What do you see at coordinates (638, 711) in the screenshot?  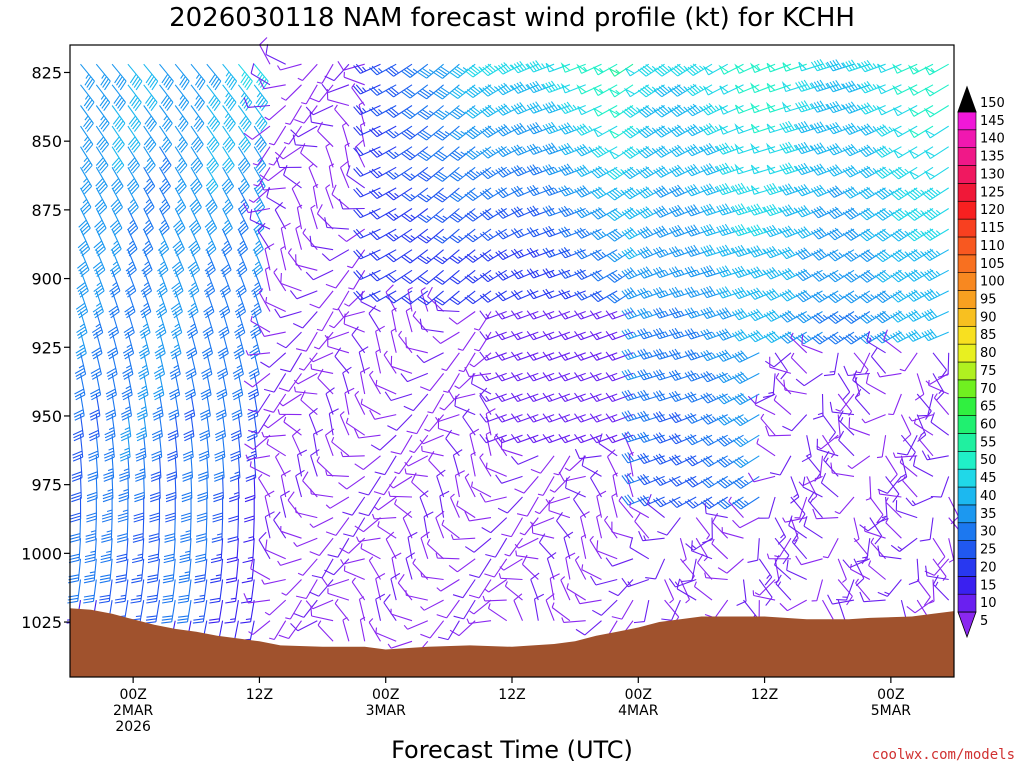 I see `x-tick-label: 4MAR` at bounding box center [638, 711].